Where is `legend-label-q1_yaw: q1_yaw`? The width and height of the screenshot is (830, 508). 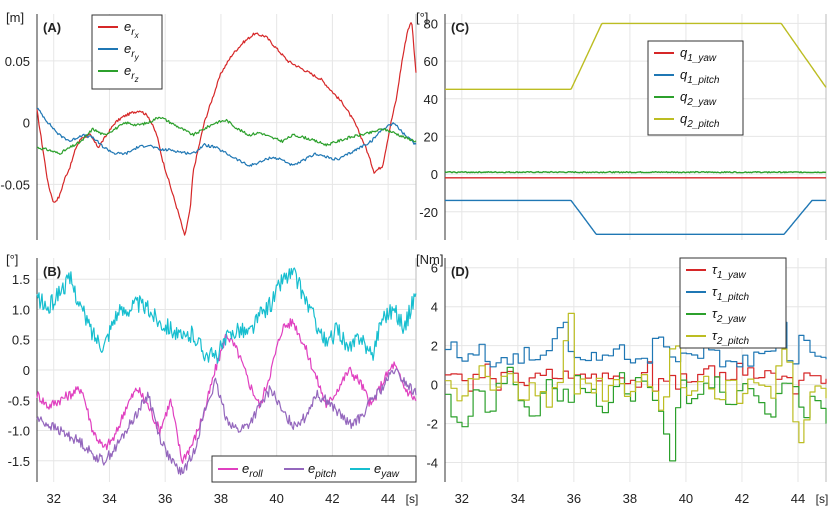
legend-label-q1_yaw: q1_yaw is located at coordinates (698, 54).